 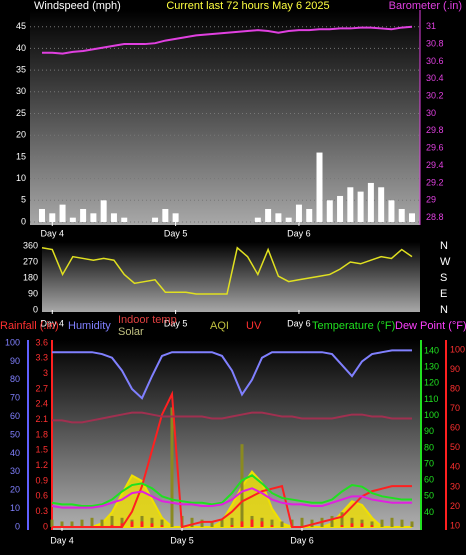 What do you see at coordinates (431, 399) in the screenshot?
I see `y2ticks-label: 110` at bounding box center [431, 399].